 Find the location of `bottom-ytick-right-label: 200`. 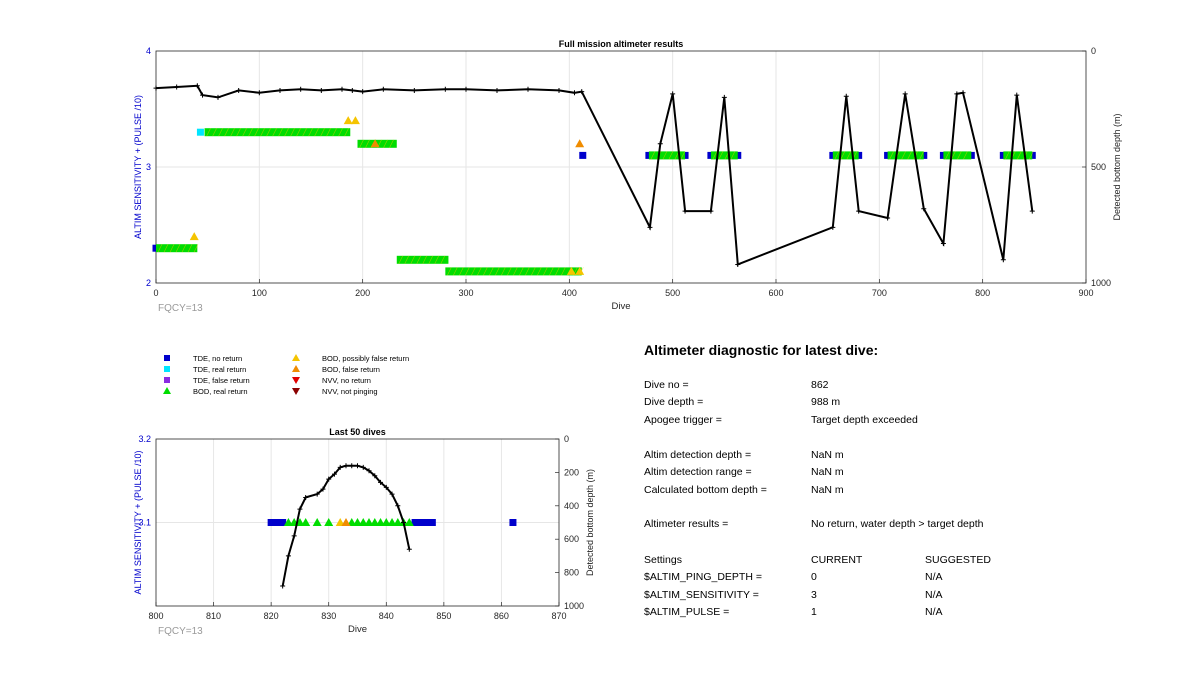

bottom-ytick-right-label: 200 is located at coordinates (571, 472).